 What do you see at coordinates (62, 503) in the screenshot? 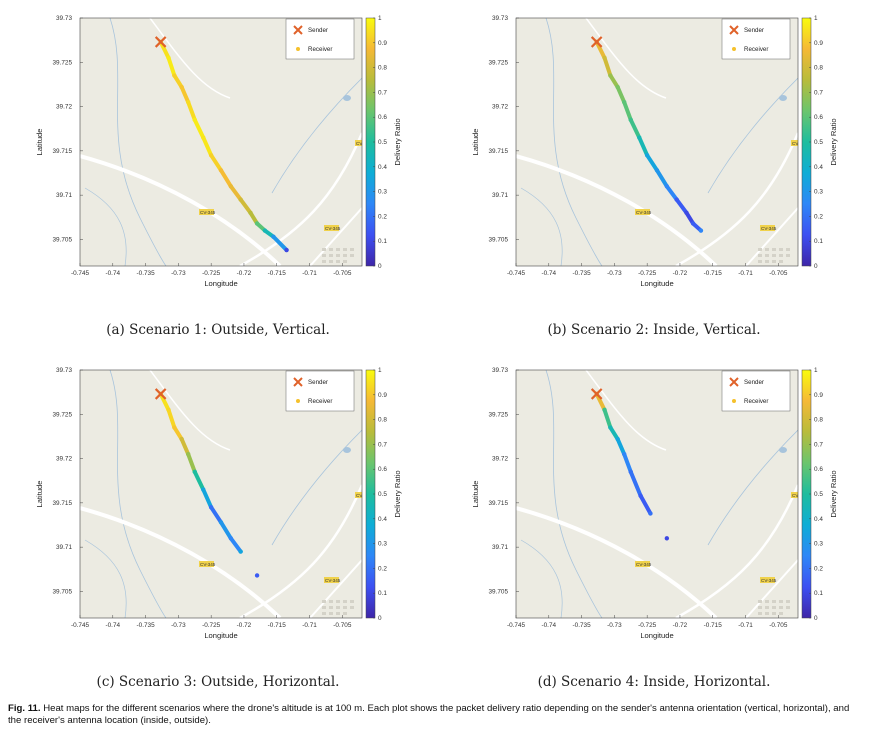
I see `y-tick-label: 39.715` at bounding box center [62, 503].